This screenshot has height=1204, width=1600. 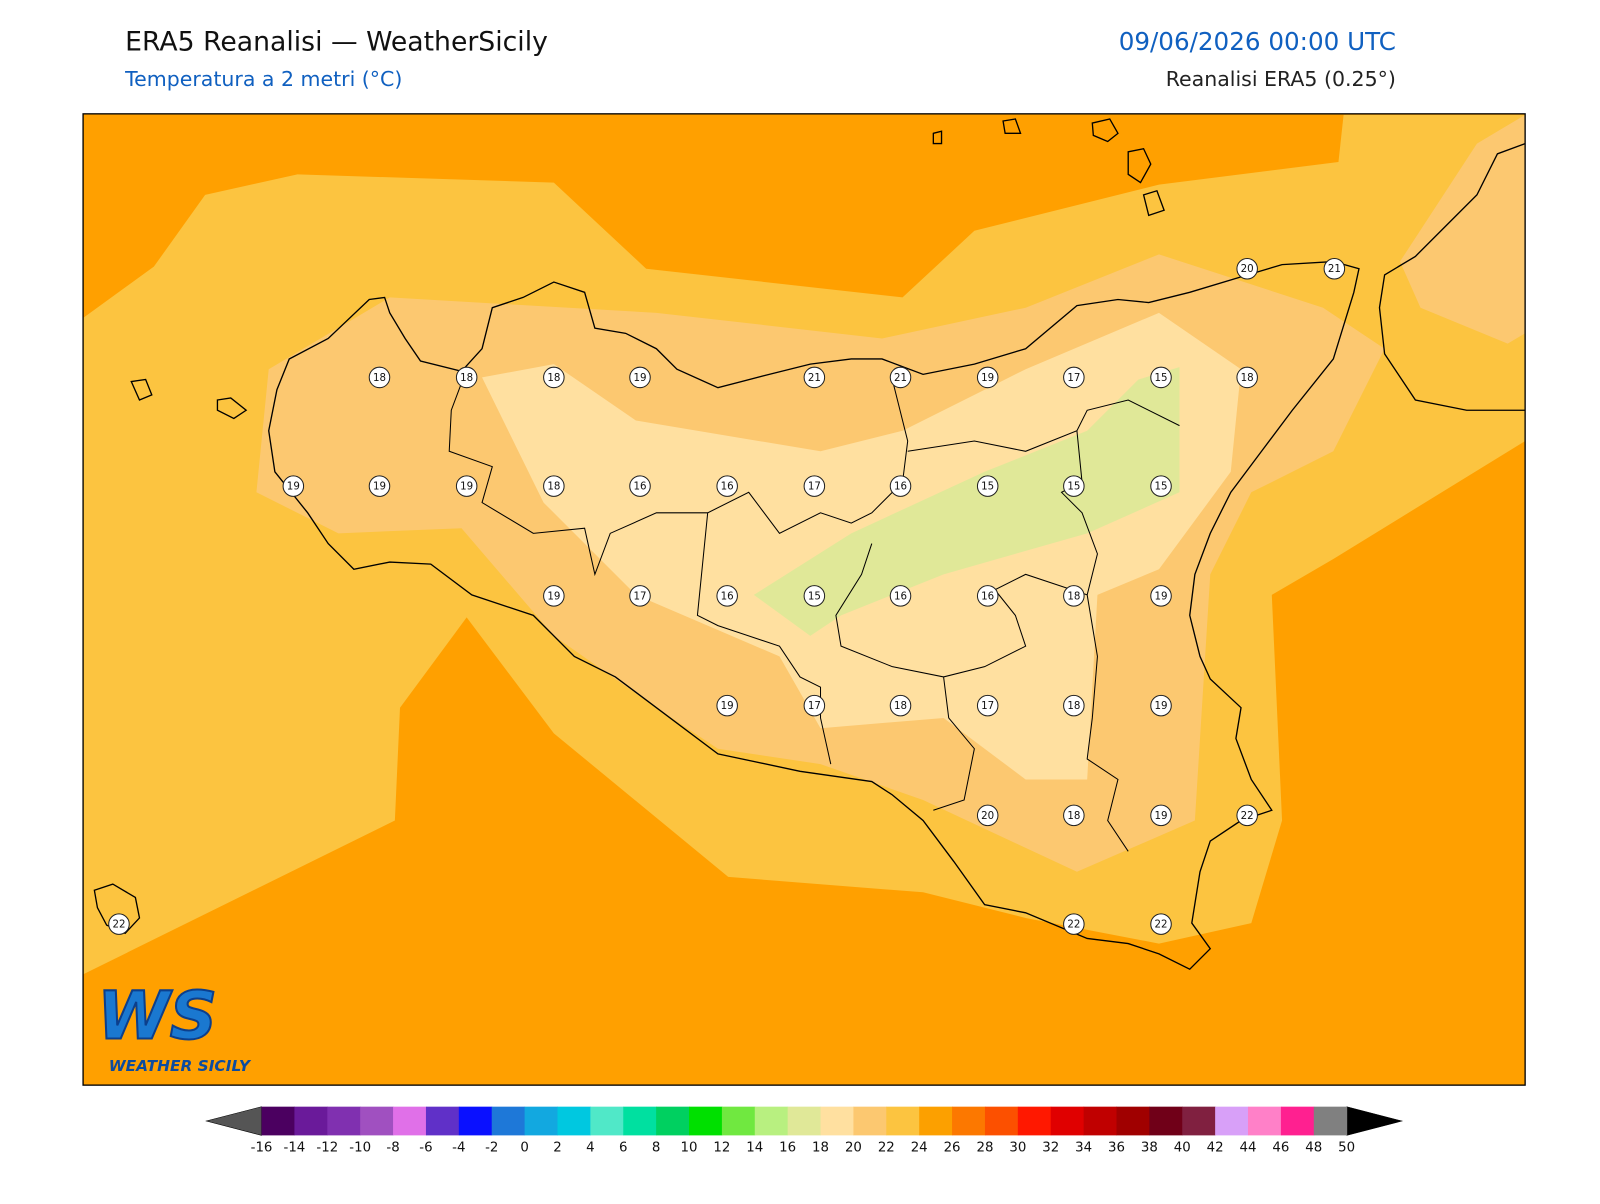 I want to click on colorbar-tick-label: 40, so click(x=1182, y=1148).